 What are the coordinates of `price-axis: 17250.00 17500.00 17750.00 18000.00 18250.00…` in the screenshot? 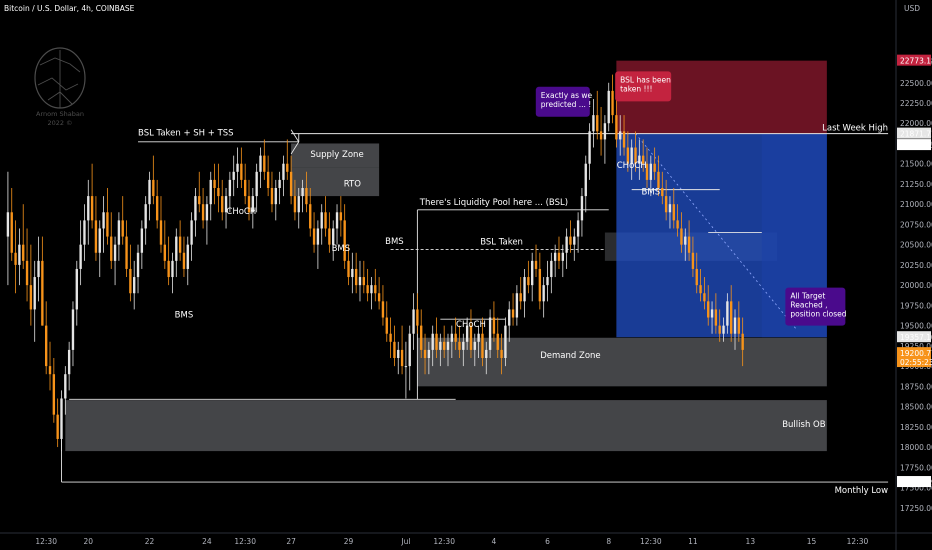 It's located at (916, 286).